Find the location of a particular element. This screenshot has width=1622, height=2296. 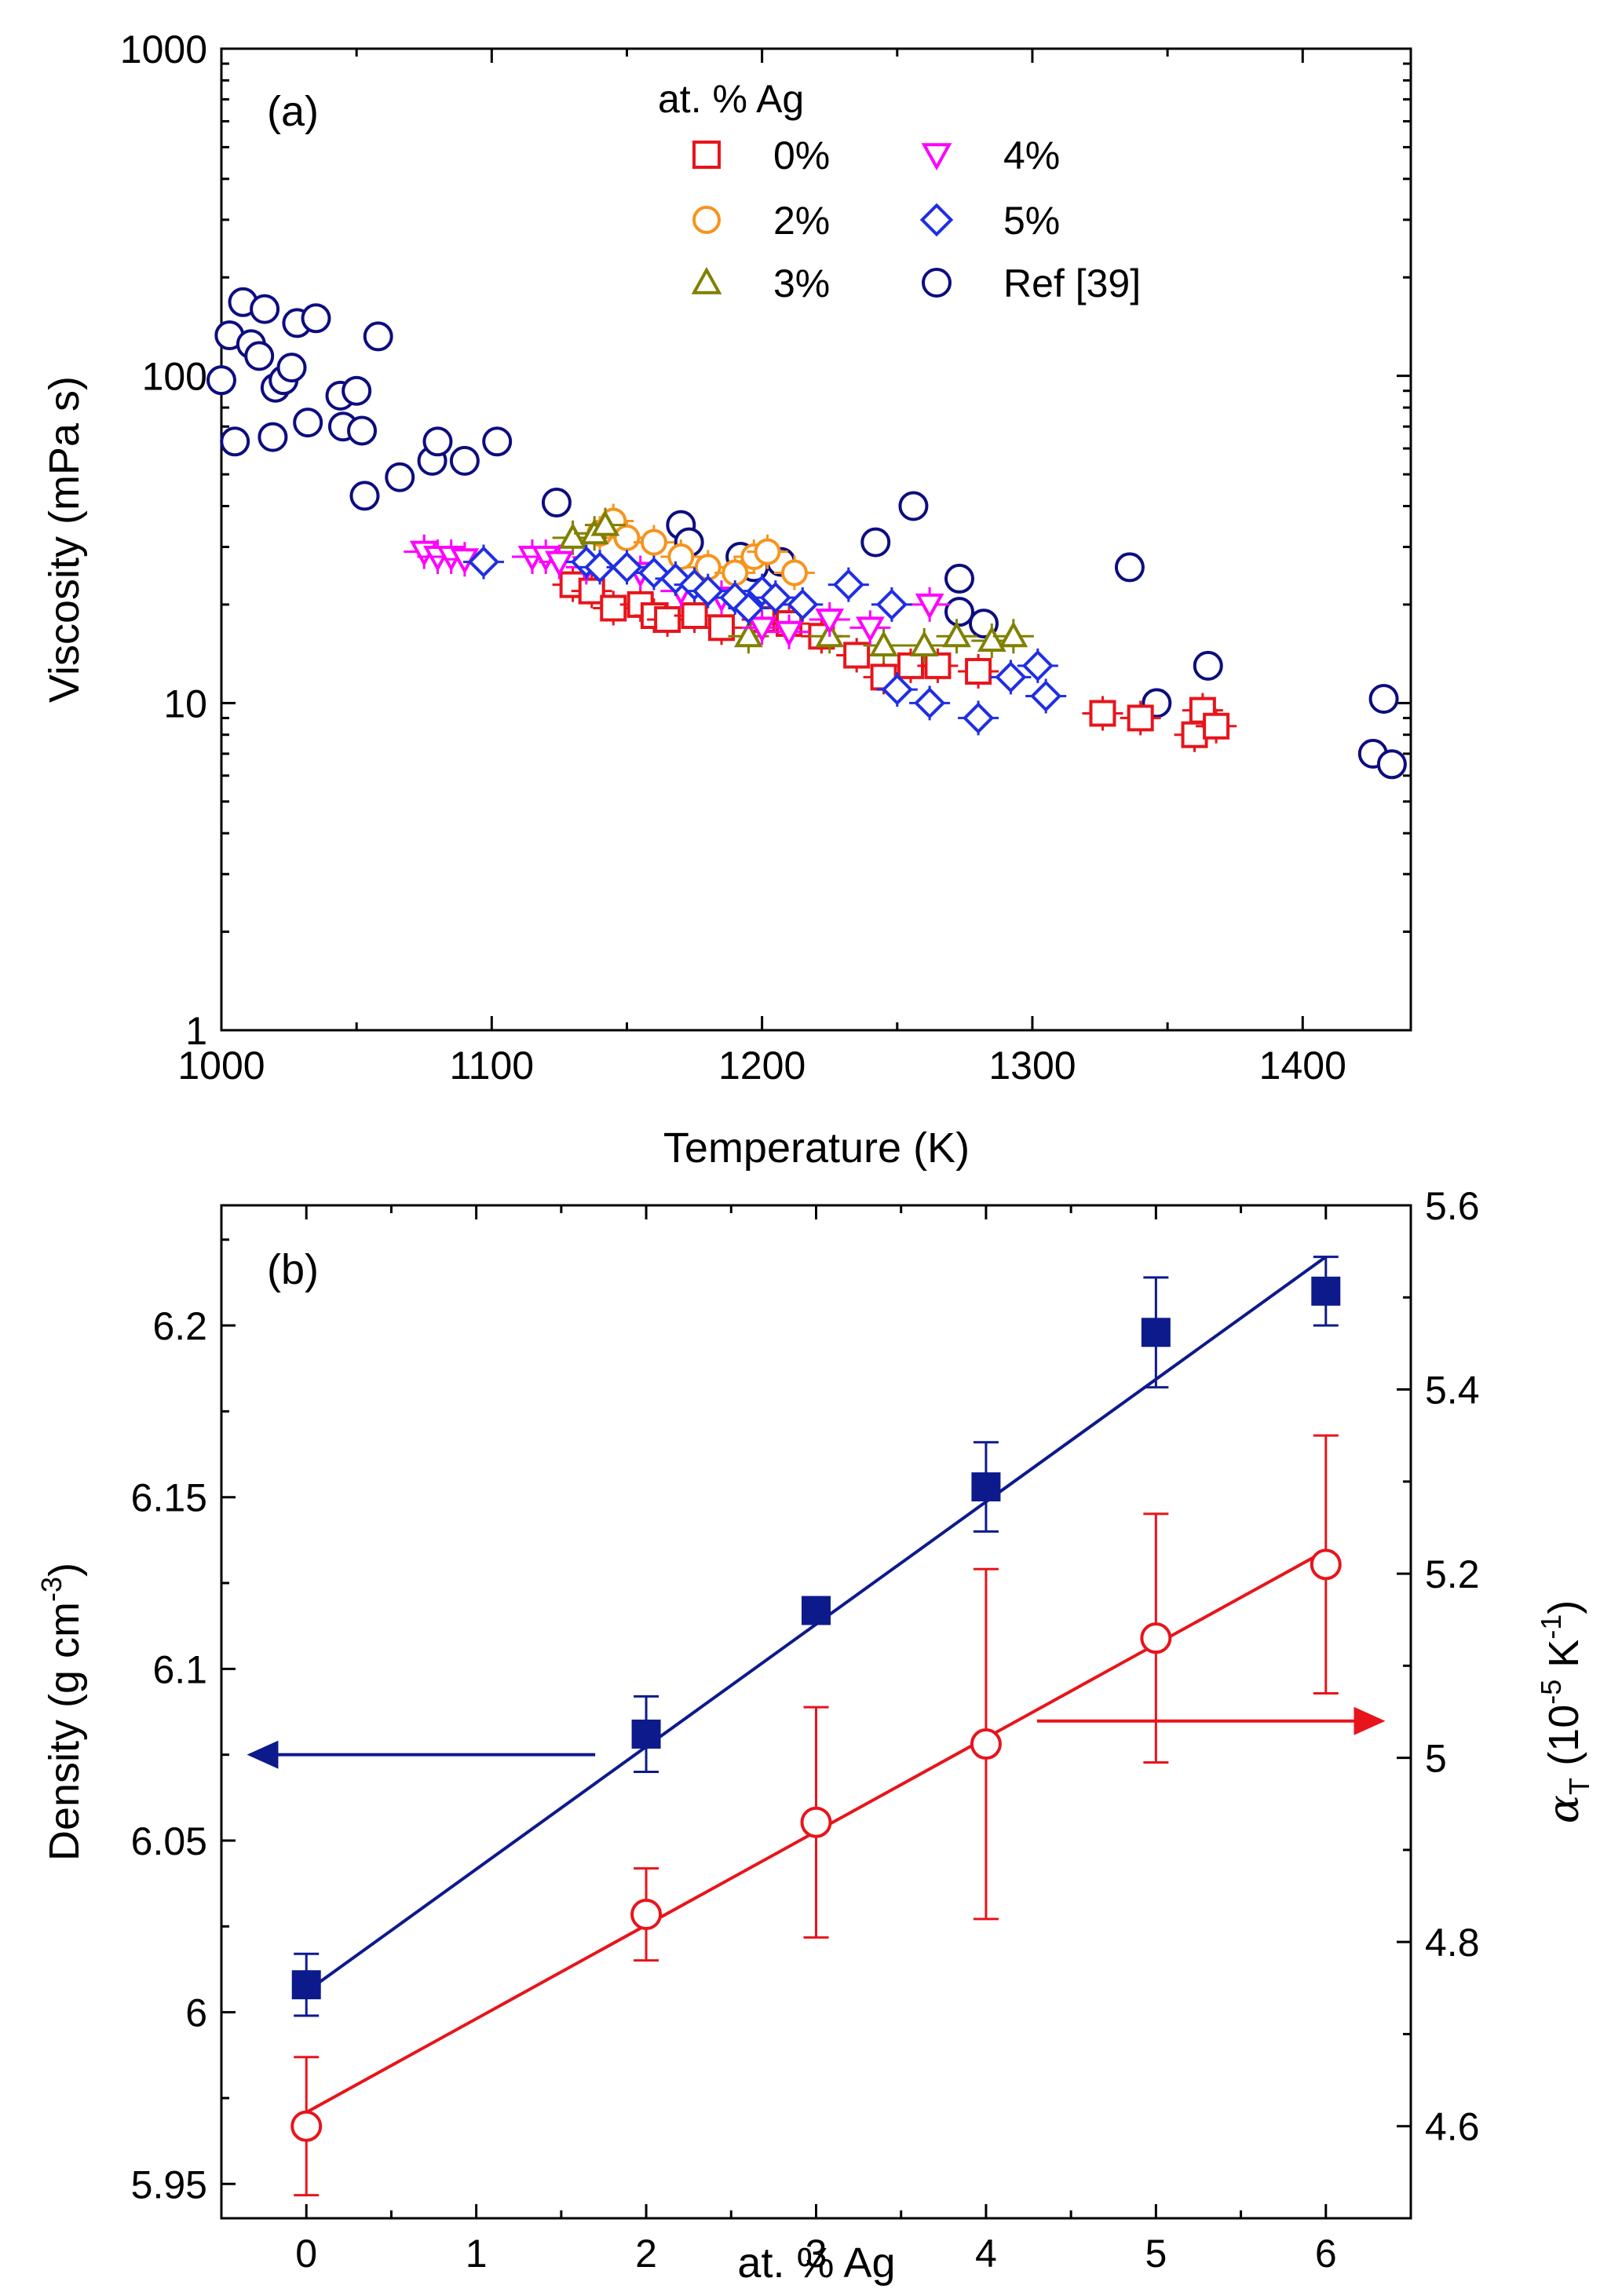

left-arrow-head is located at coordinates (263, 1754).